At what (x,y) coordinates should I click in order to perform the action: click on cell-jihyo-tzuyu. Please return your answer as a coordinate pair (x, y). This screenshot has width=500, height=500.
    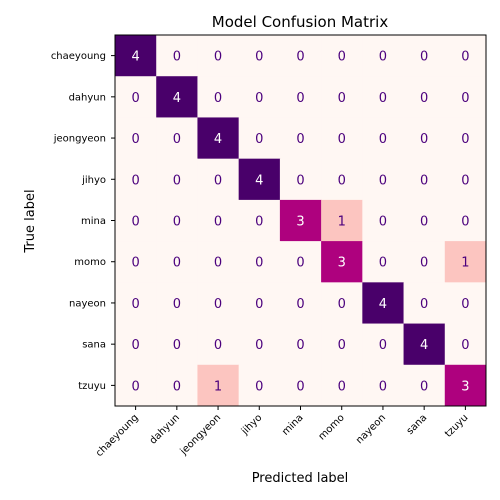
    Looking at the image, I should click on (465, 179).